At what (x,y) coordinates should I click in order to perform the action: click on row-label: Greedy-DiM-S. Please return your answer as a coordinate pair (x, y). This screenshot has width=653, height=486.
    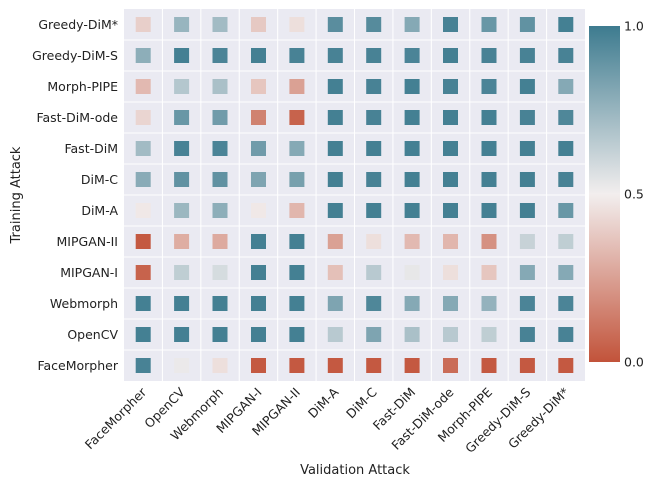
    Looking at the image, I should click on (75, 55).